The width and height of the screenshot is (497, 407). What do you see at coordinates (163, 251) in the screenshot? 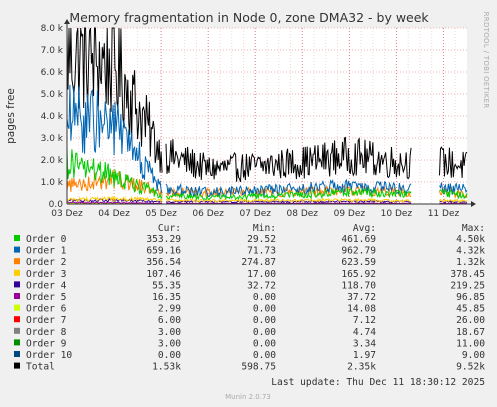
I see `legend-row-cur: 659.16` at bounding box center [163, 251].